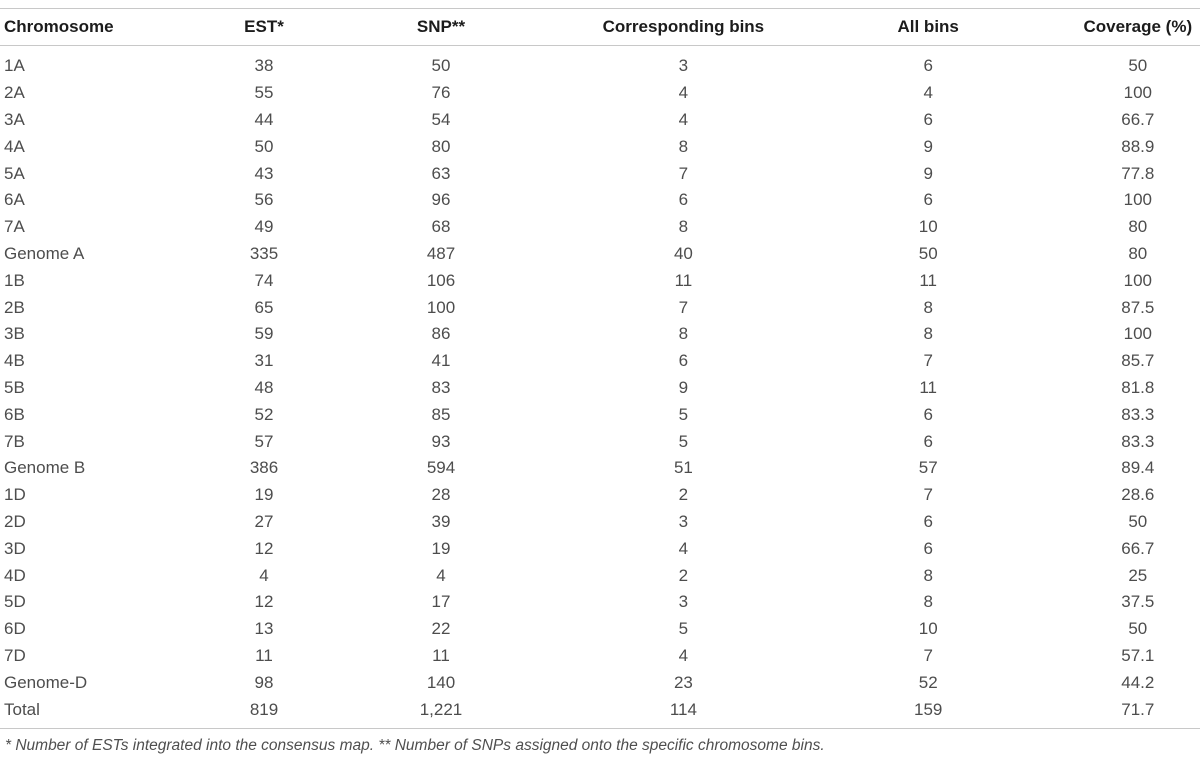  I want to click on cell-corresponding-bins: 11, so click(683, 280).